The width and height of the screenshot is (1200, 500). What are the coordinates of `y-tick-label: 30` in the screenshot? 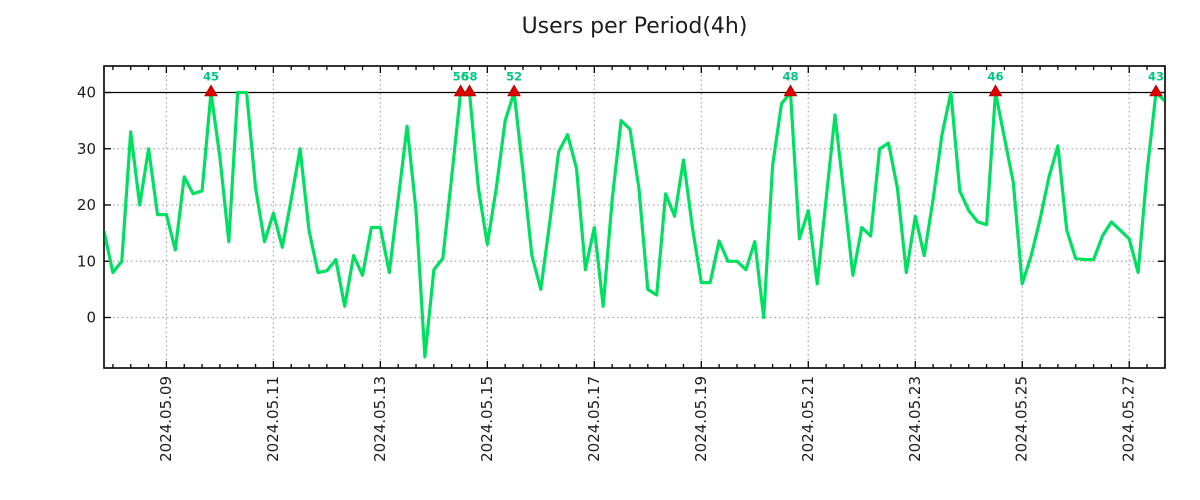 It's located at (86, 149).